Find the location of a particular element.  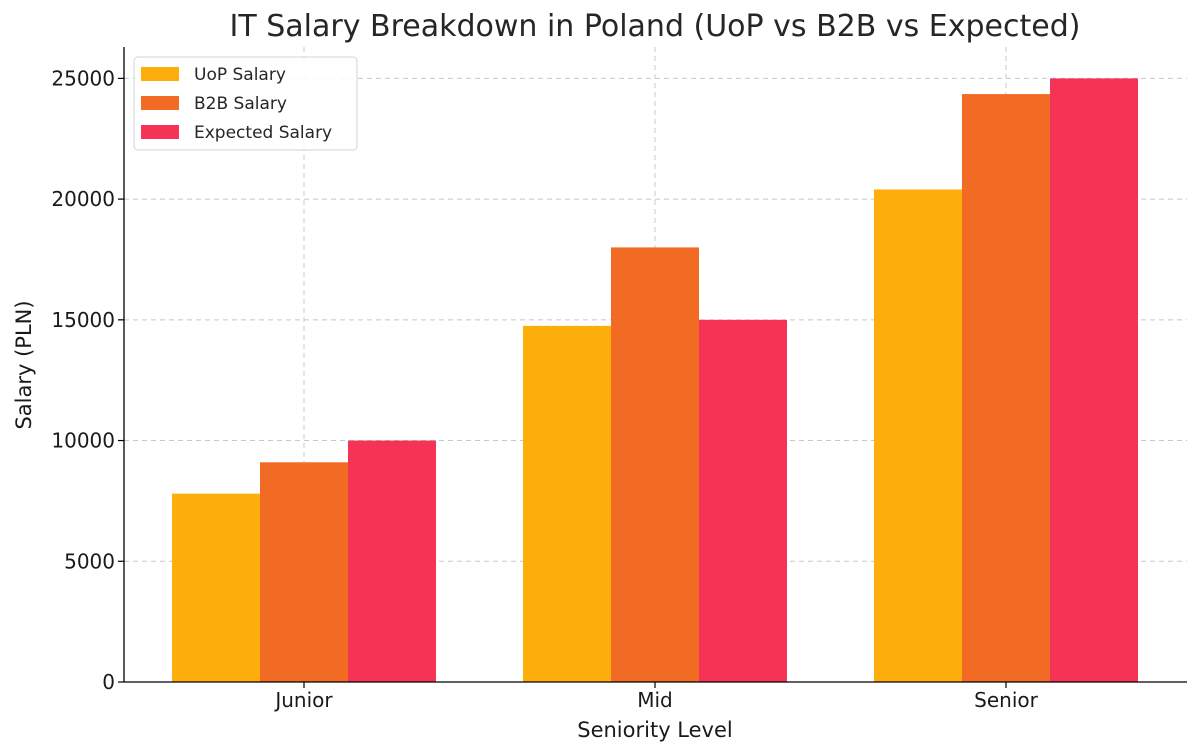

bar-b2b-salary-junior is located at coordinates (304, 572).